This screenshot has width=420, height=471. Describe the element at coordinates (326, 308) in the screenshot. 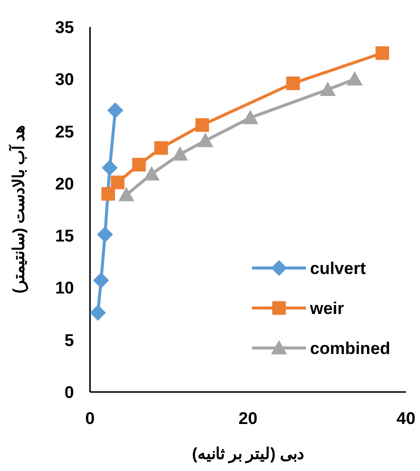

I see `legend-label: weir` at that location.